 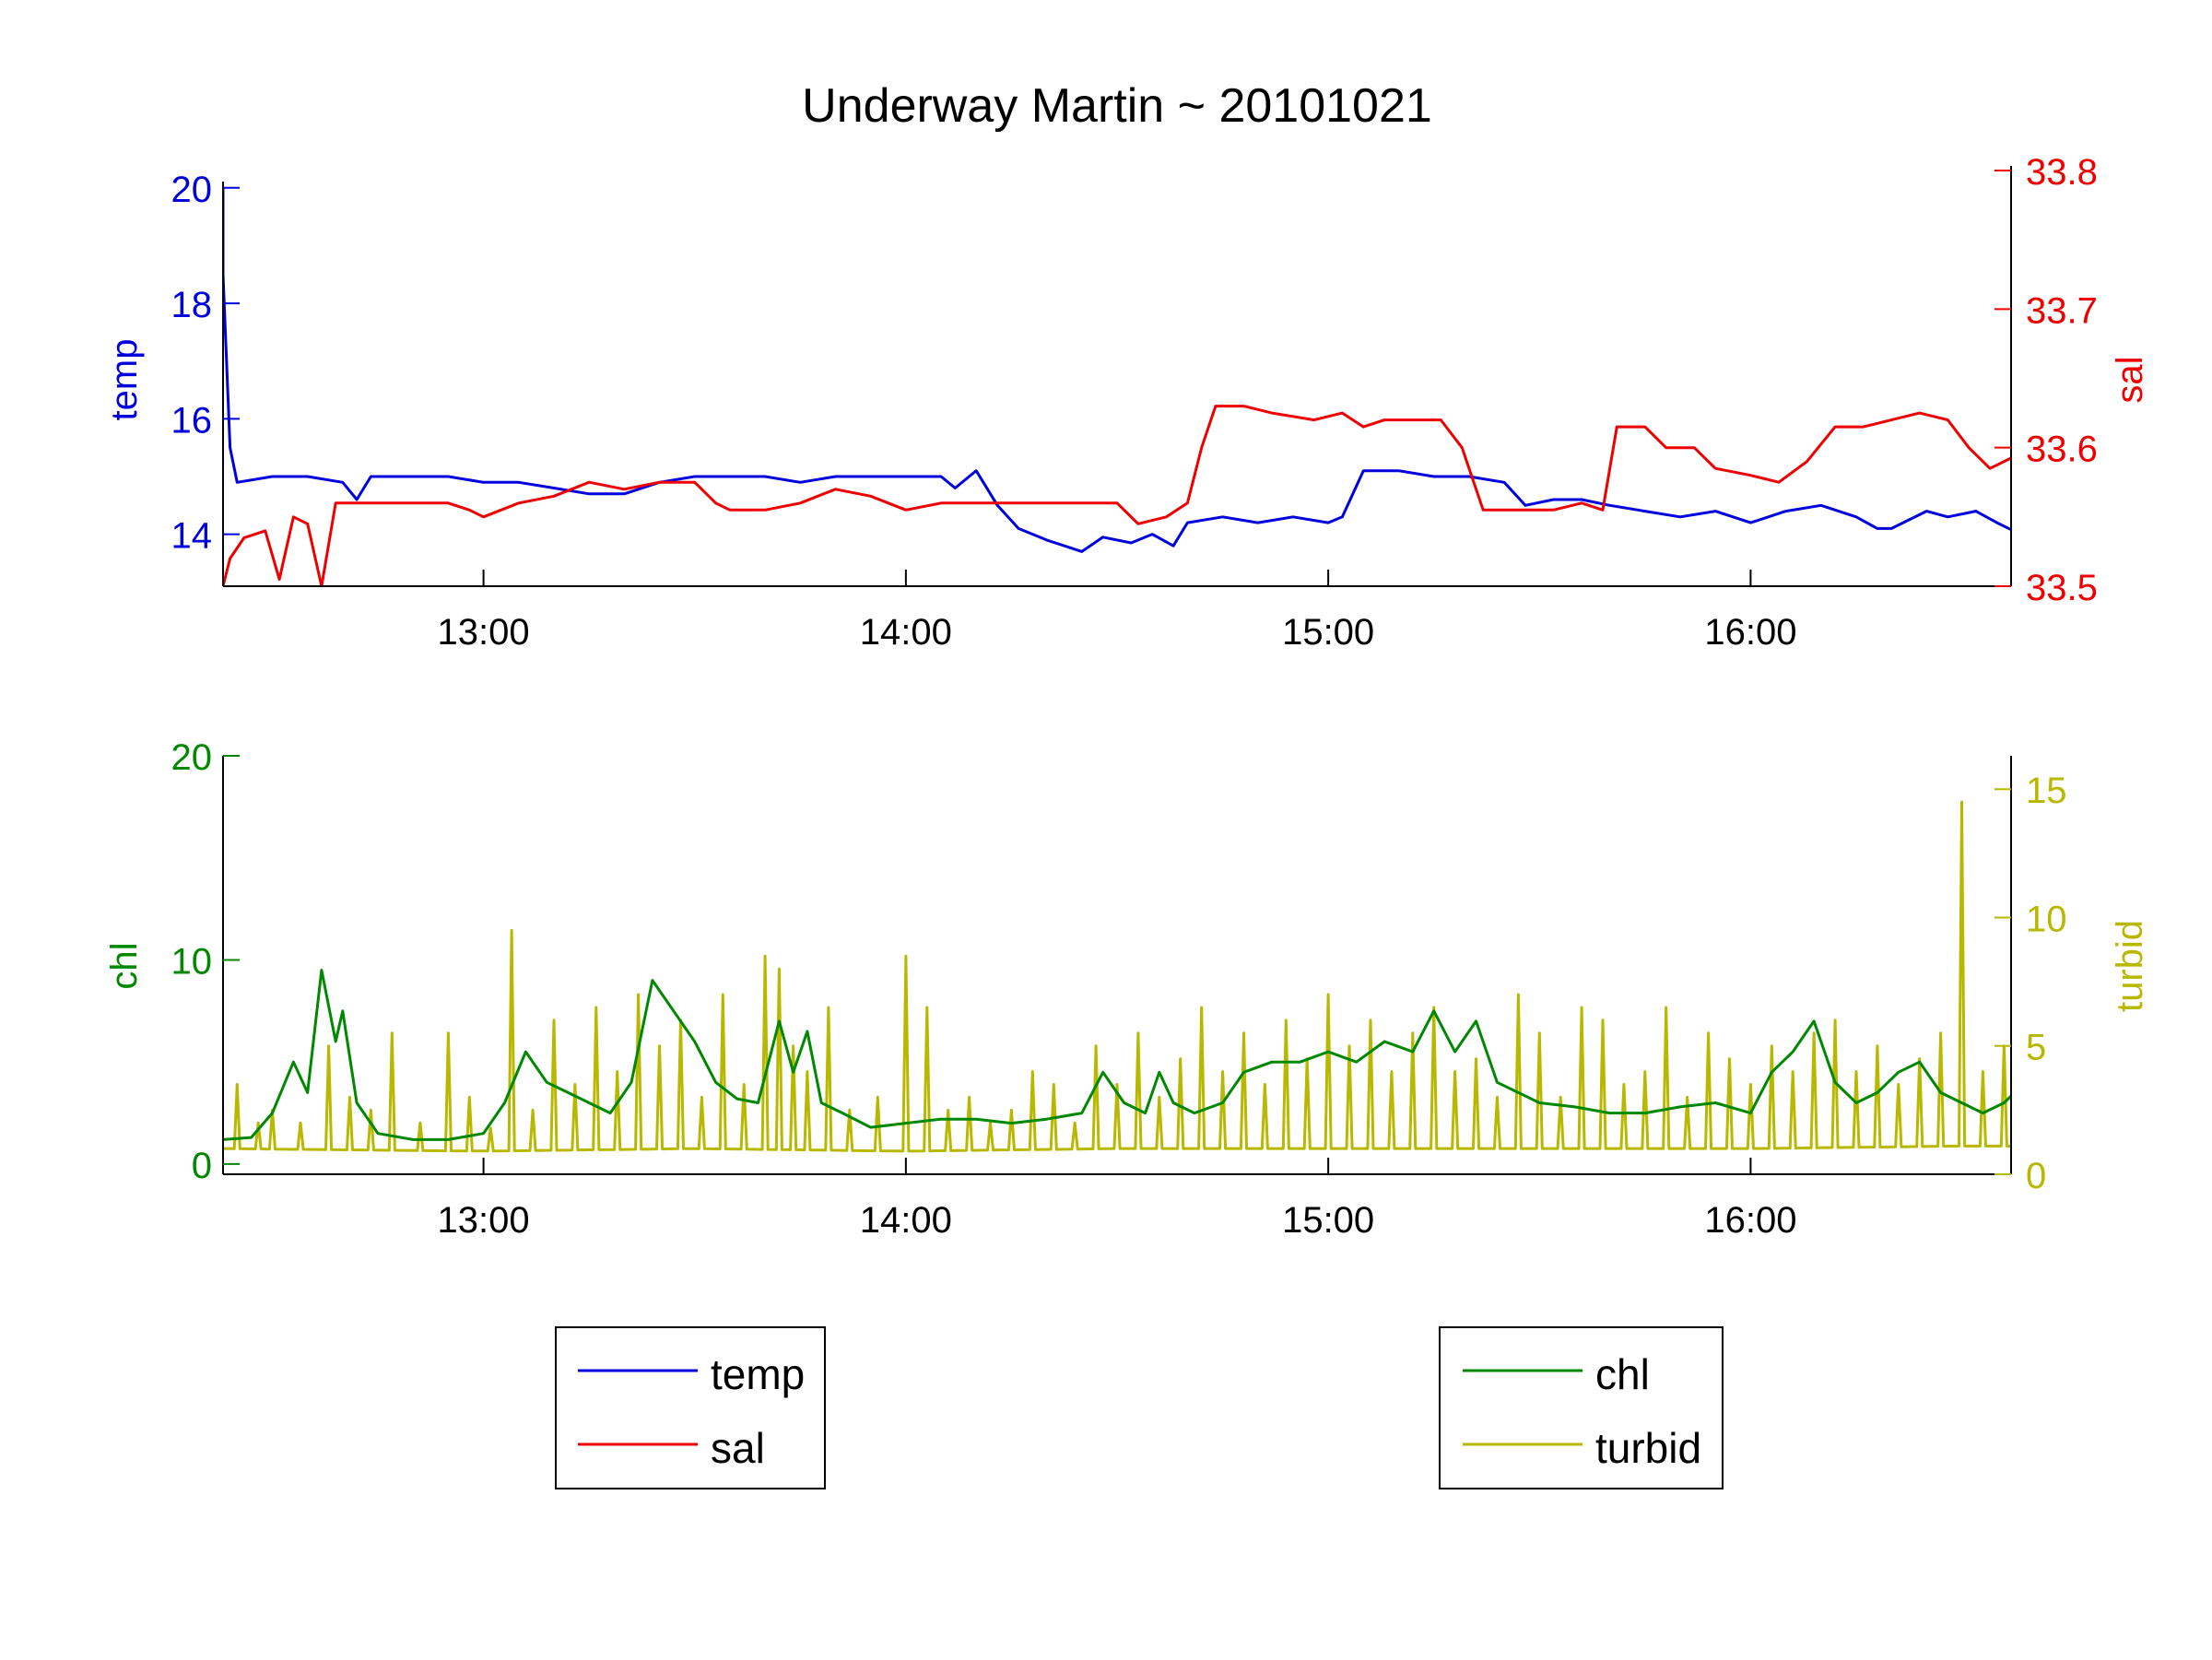 I want to click on right-tick-label: 15, so click(x=2046, y=791).